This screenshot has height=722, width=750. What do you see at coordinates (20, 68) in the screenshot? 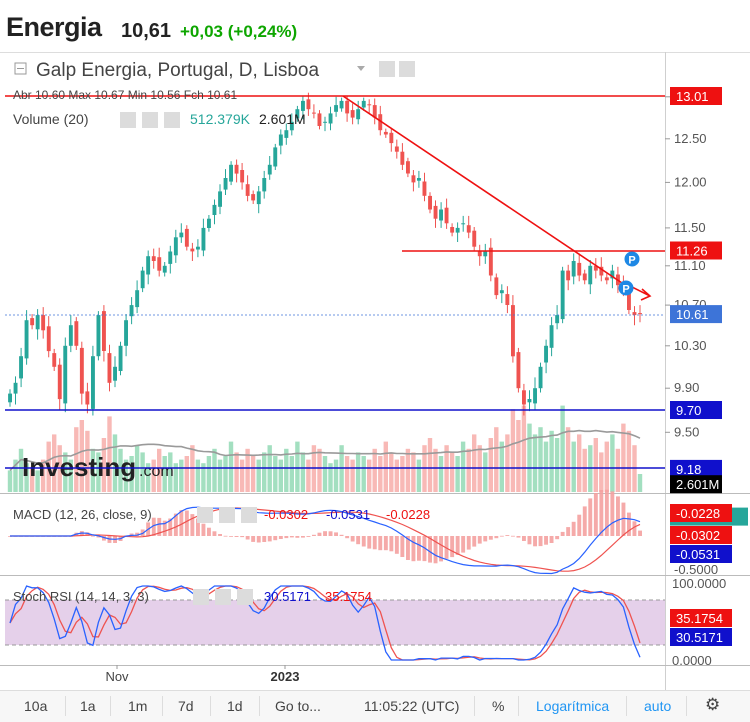
I see `collapse-icon` at bounding box center [20, 68].